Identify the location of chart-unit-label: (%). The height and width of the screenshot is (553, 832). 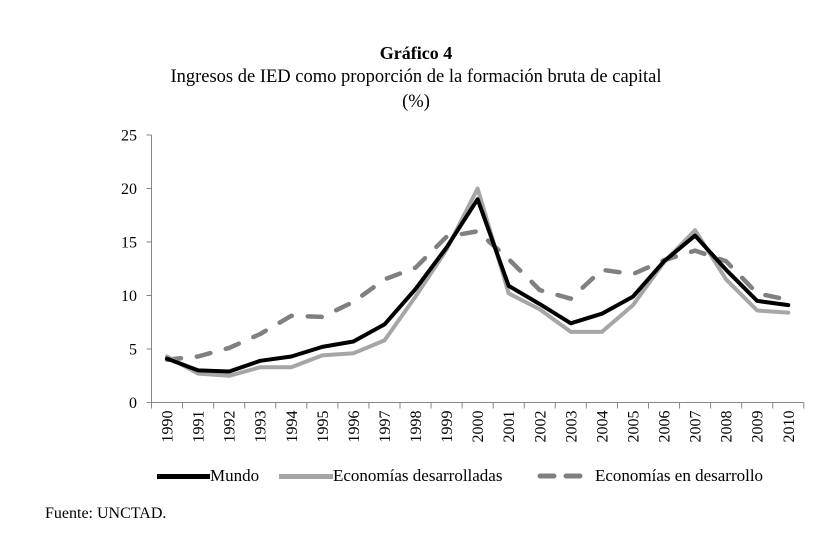
(416, 102).